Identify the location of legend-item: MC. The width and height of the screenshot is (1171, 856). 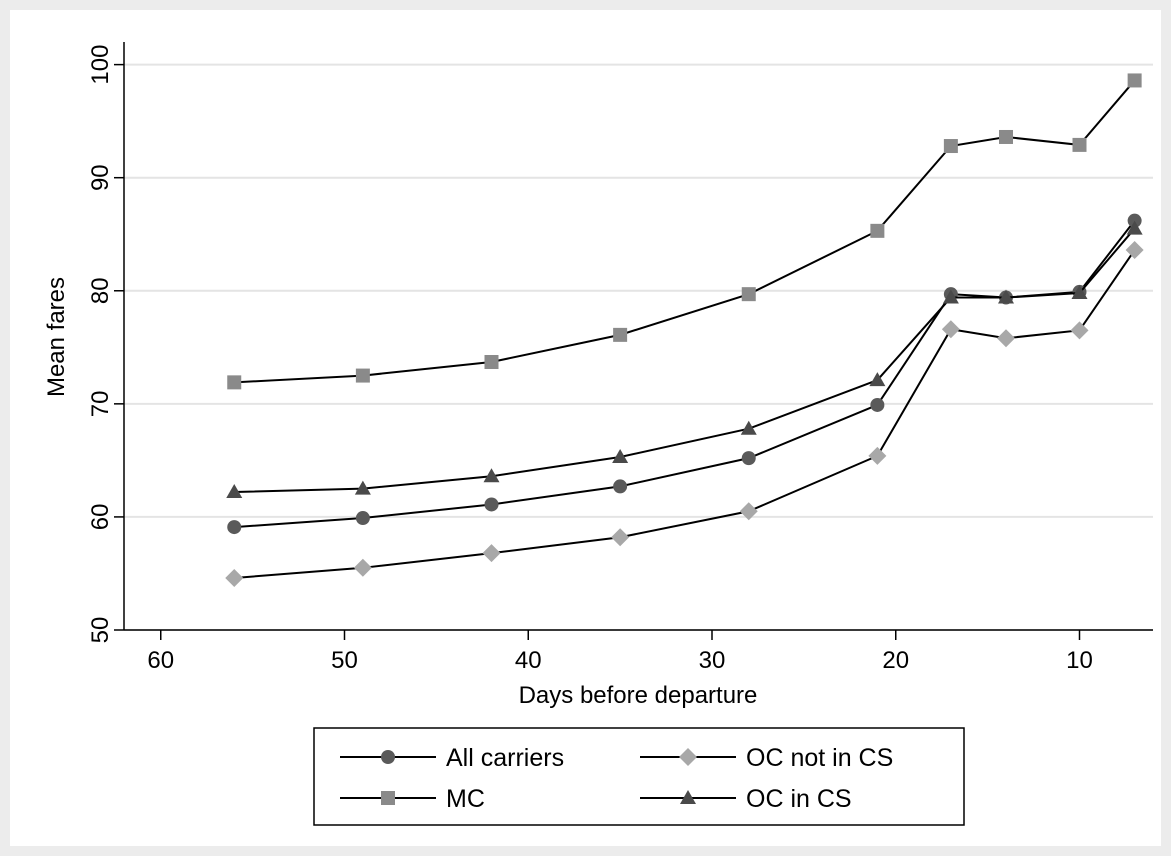
(412, 799).